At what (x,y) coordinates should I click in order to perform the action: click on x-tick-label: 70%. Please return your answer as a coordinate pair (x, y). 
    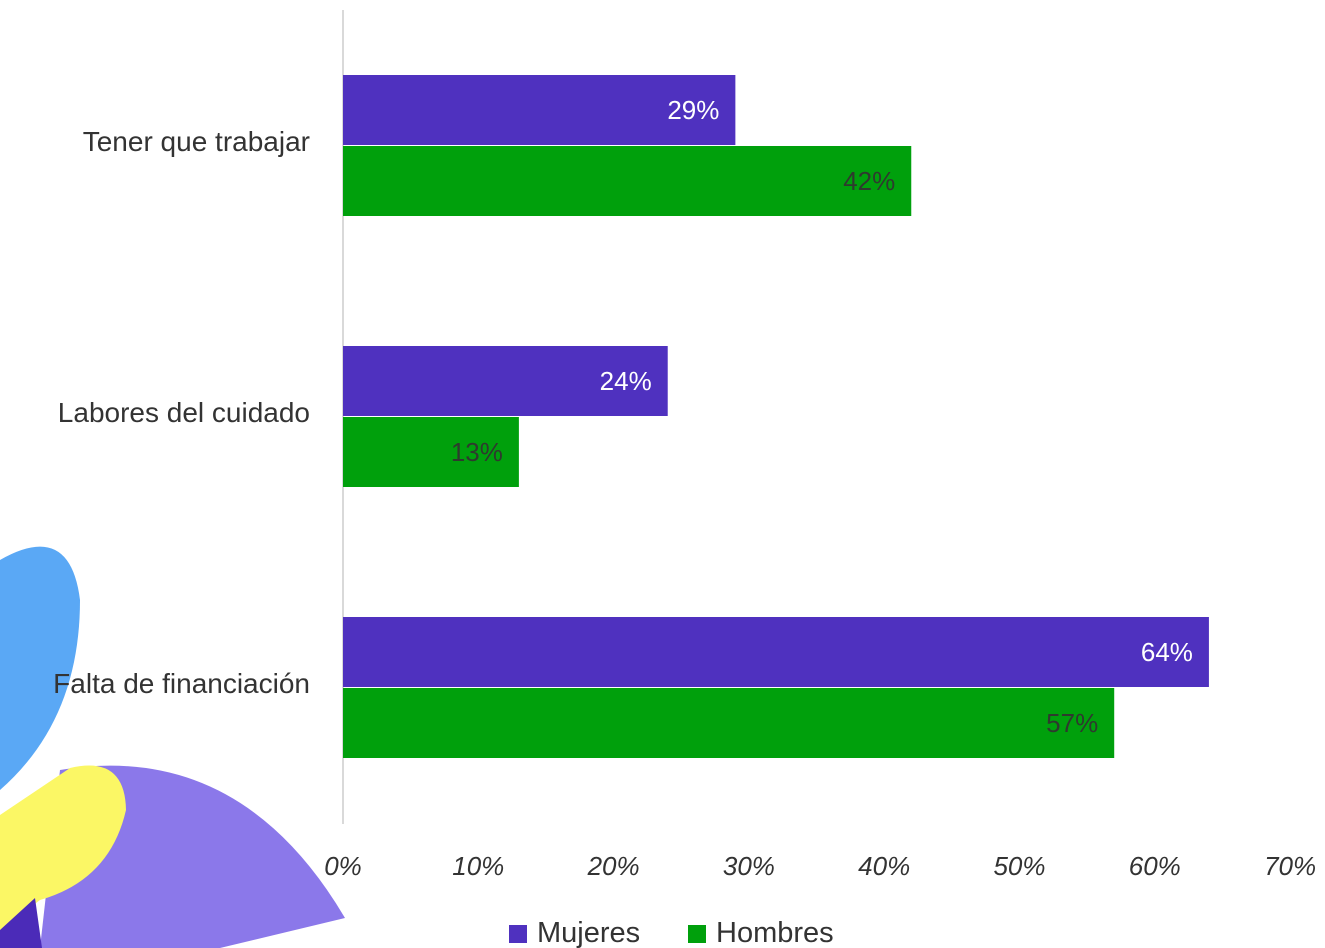
    Looking at the image, I should click on (1290, 866).